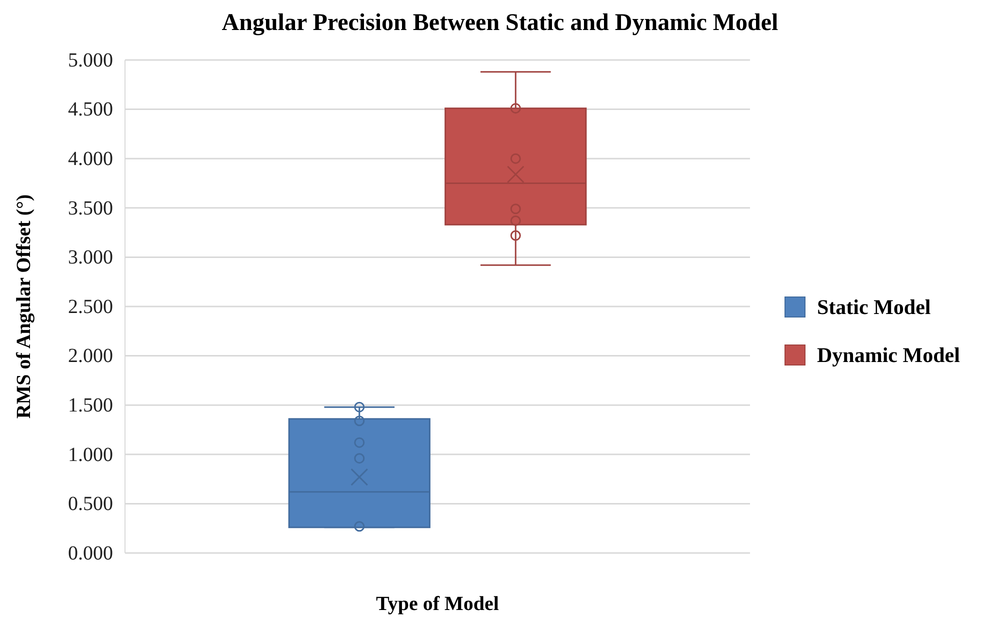  I want to click on y-tick-label: 1.000, so click(90, 455).